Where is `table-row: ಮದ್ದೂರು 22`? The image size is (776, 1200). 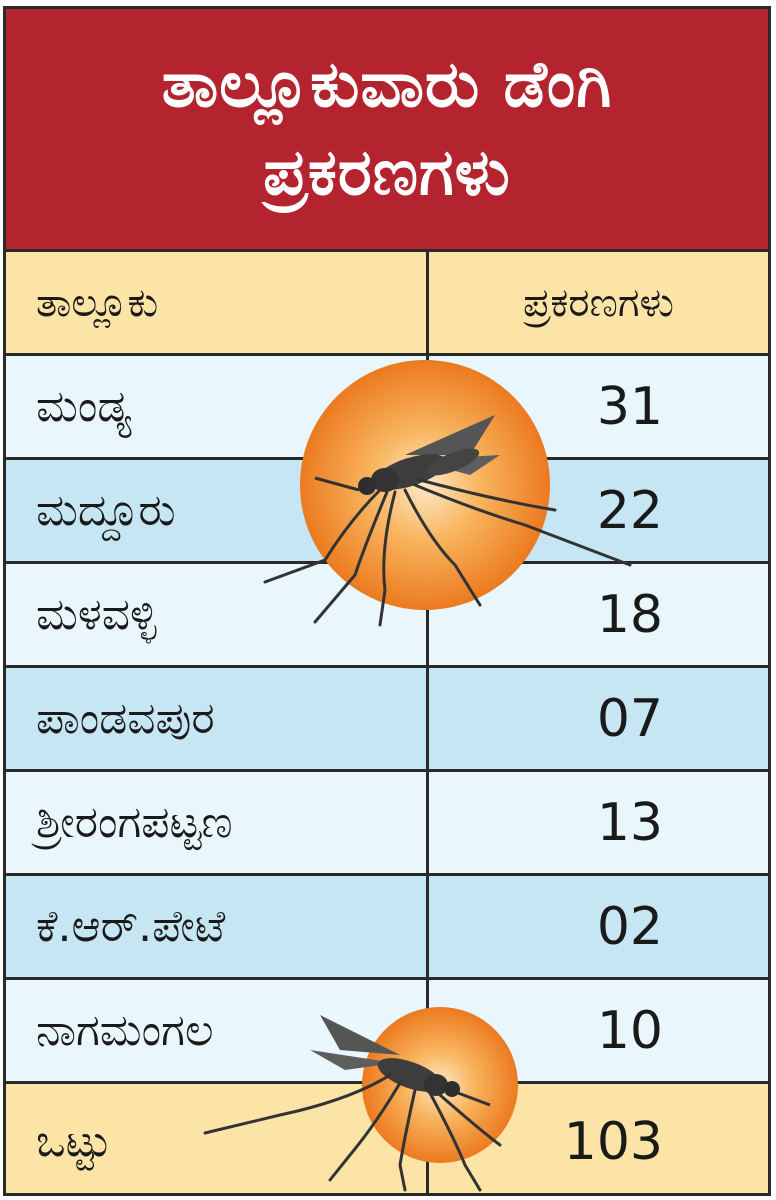 table-row: ಮದ್ದೂರು 22 is located at coordinates (387, 509).